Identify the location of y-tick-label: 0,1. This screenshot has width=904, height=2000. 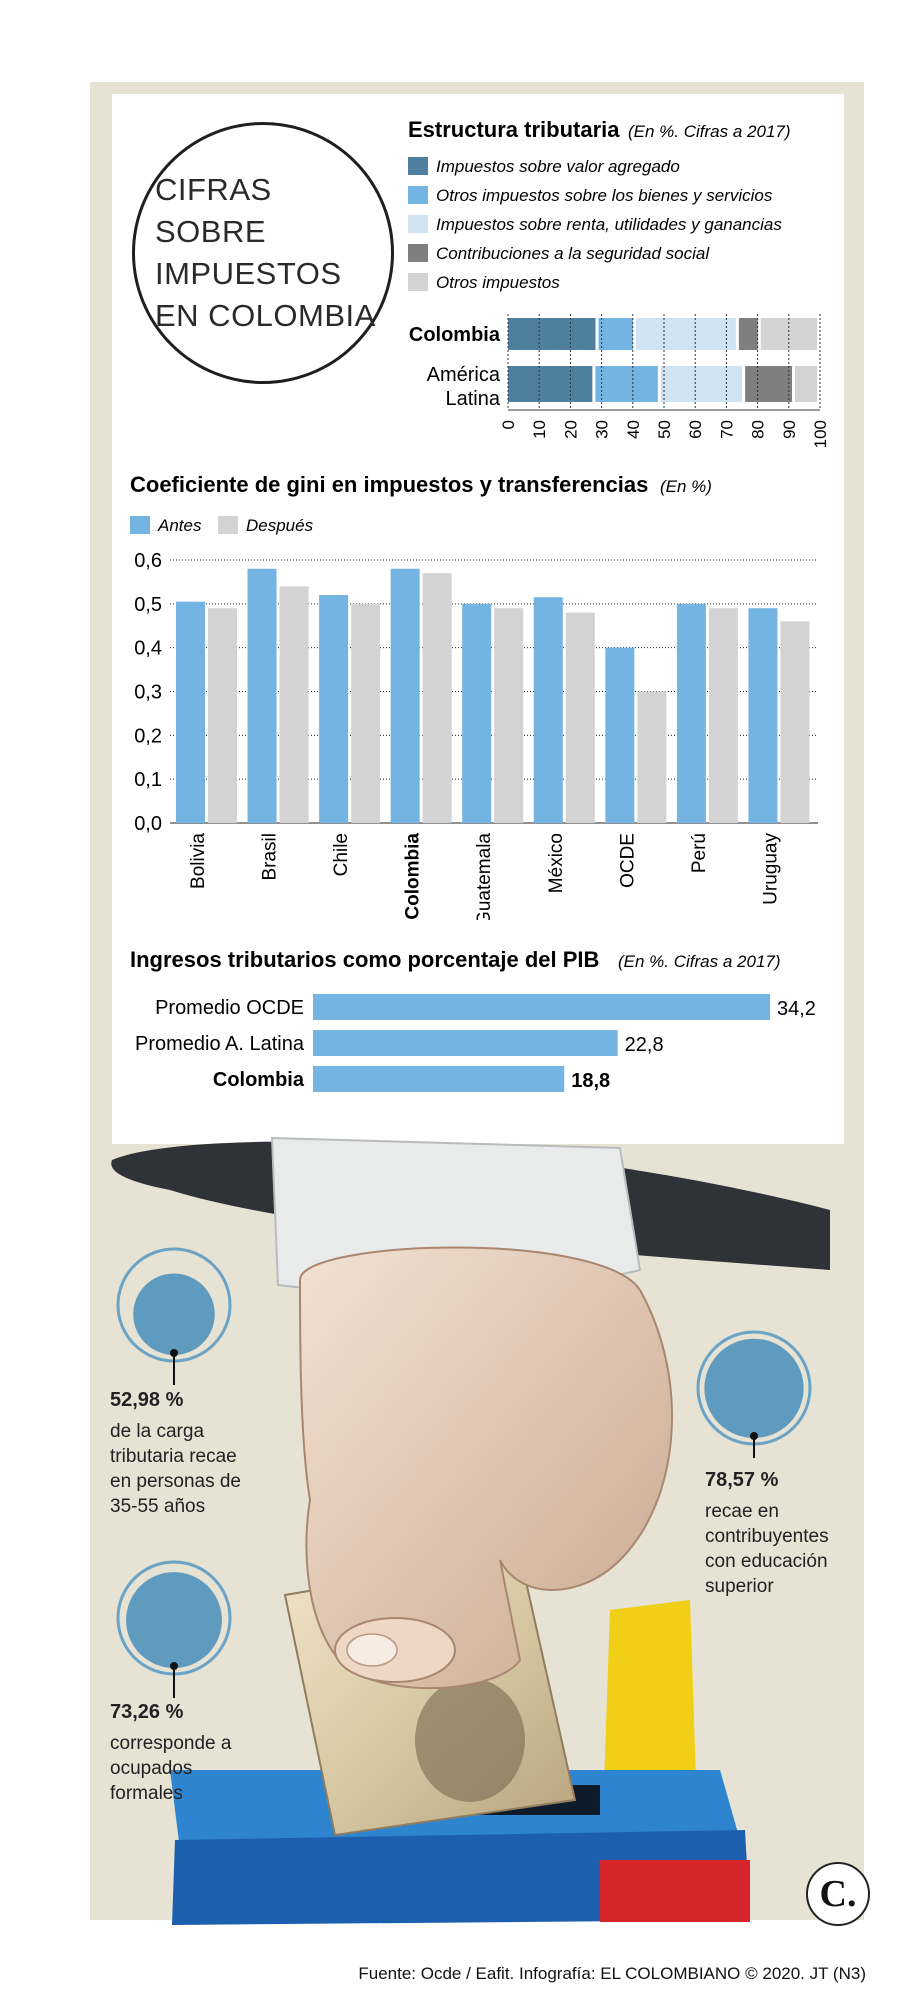
(148, 780).